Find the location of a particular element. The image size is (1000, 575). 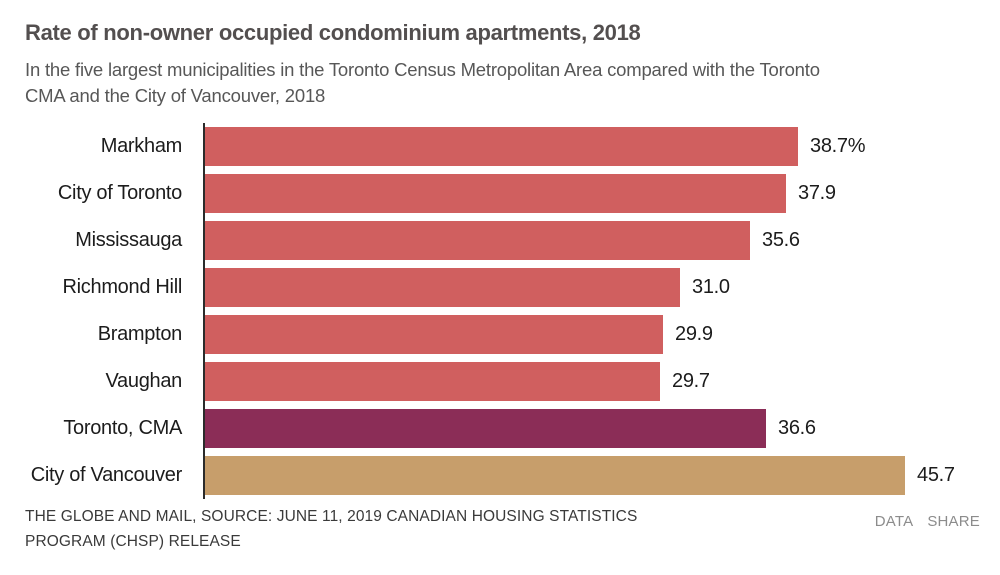

bar-track: 38.7% is located at coordinates (602, 146).